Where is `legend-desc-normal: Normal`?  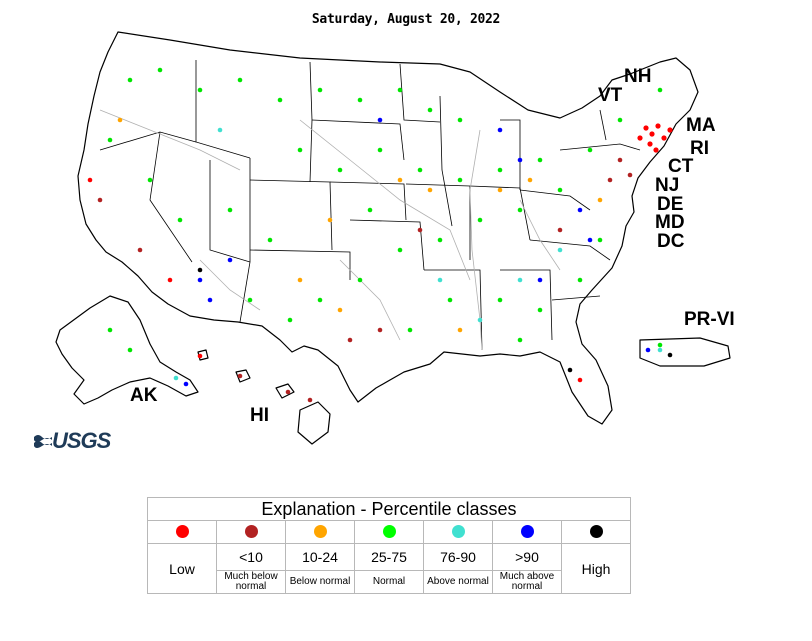 legend-desc-normal: Normal is located at coordinates (389, 582).